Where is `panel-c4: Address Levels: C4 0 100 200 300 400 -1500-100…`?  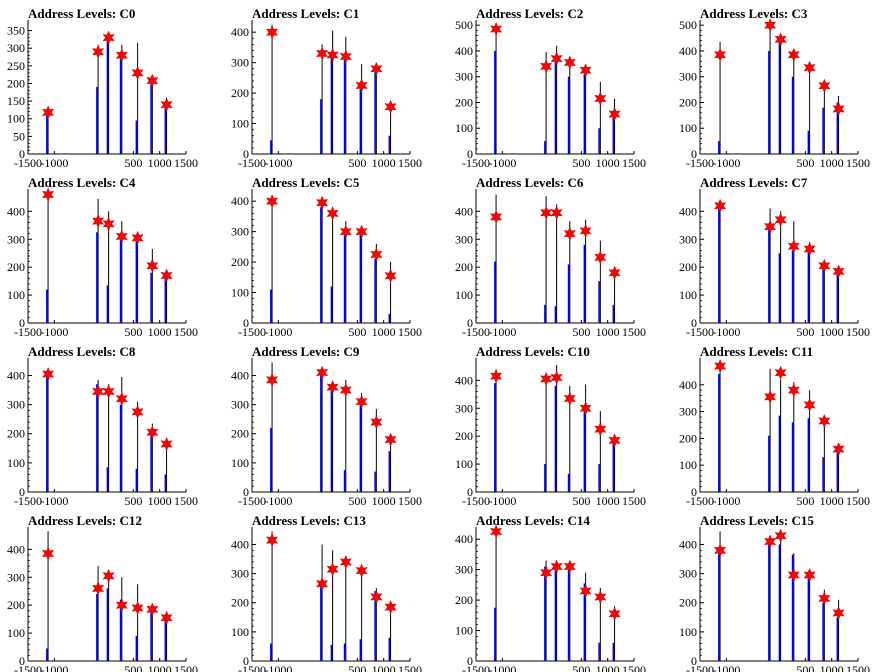 panel-c4: Address Levels: C4 0 100 200 300 400 -1500-100… is located at coordinates (102, 257).